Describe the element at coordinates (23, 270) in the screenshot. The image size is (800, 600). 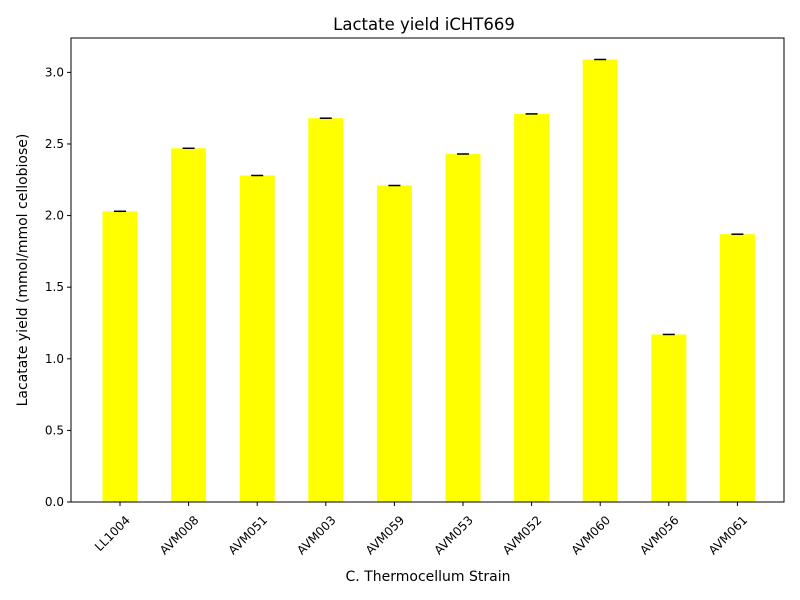
I see `y-axis-label: Lacatate yield (mmol/mmol cellobiose)` at that location.